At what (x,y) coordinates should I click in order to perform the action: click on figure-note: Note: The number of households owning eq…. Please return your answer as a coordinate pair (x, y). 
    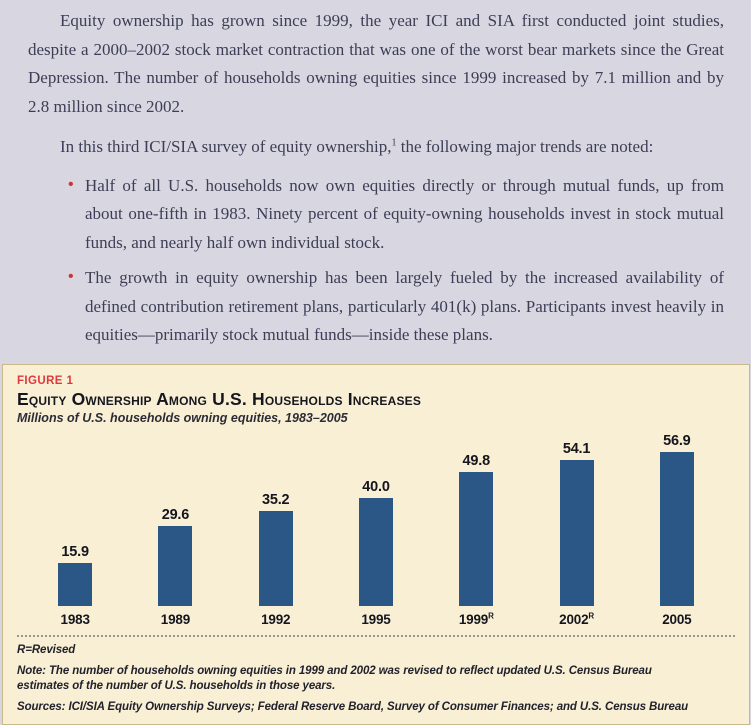
    Looking at the image, I should click on (334, 678).